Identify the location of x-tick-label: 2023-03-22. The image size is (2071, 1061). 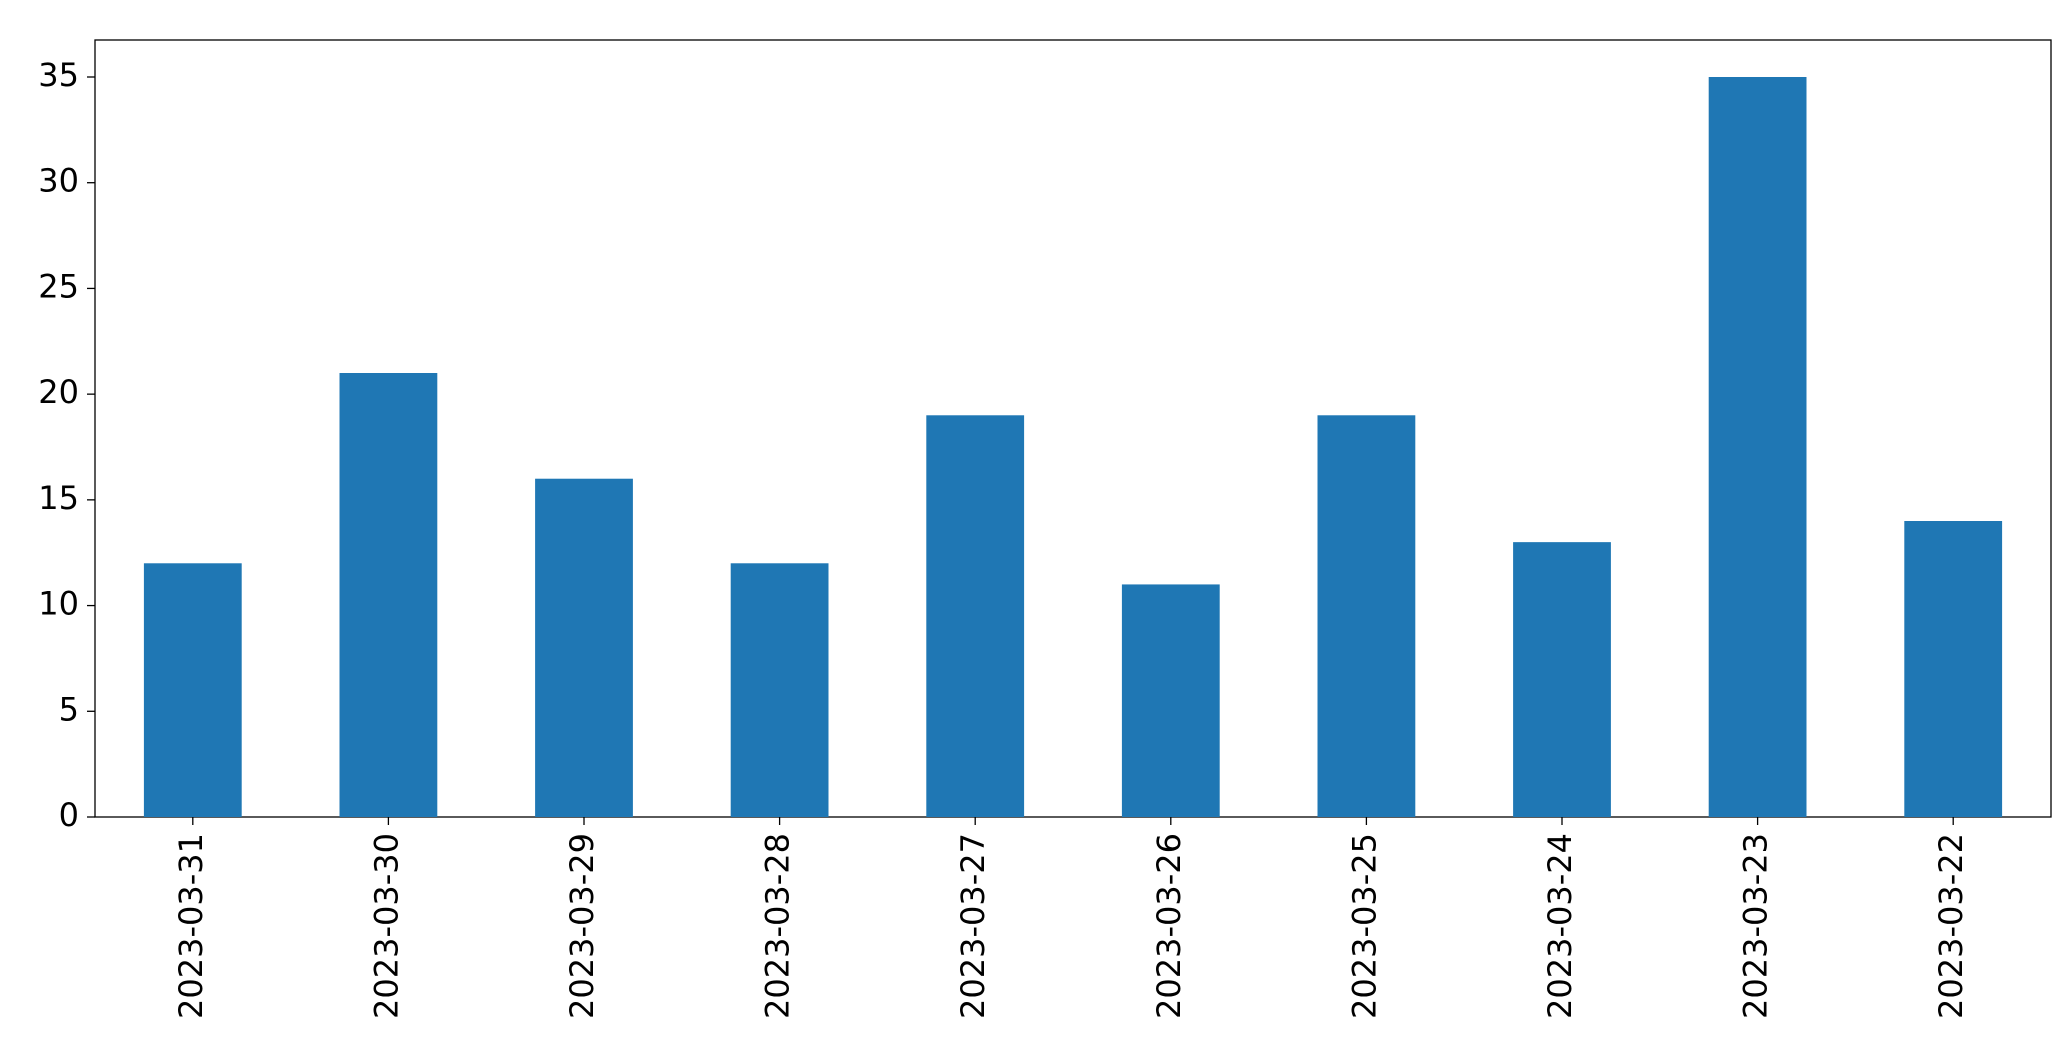
(1951, 926).